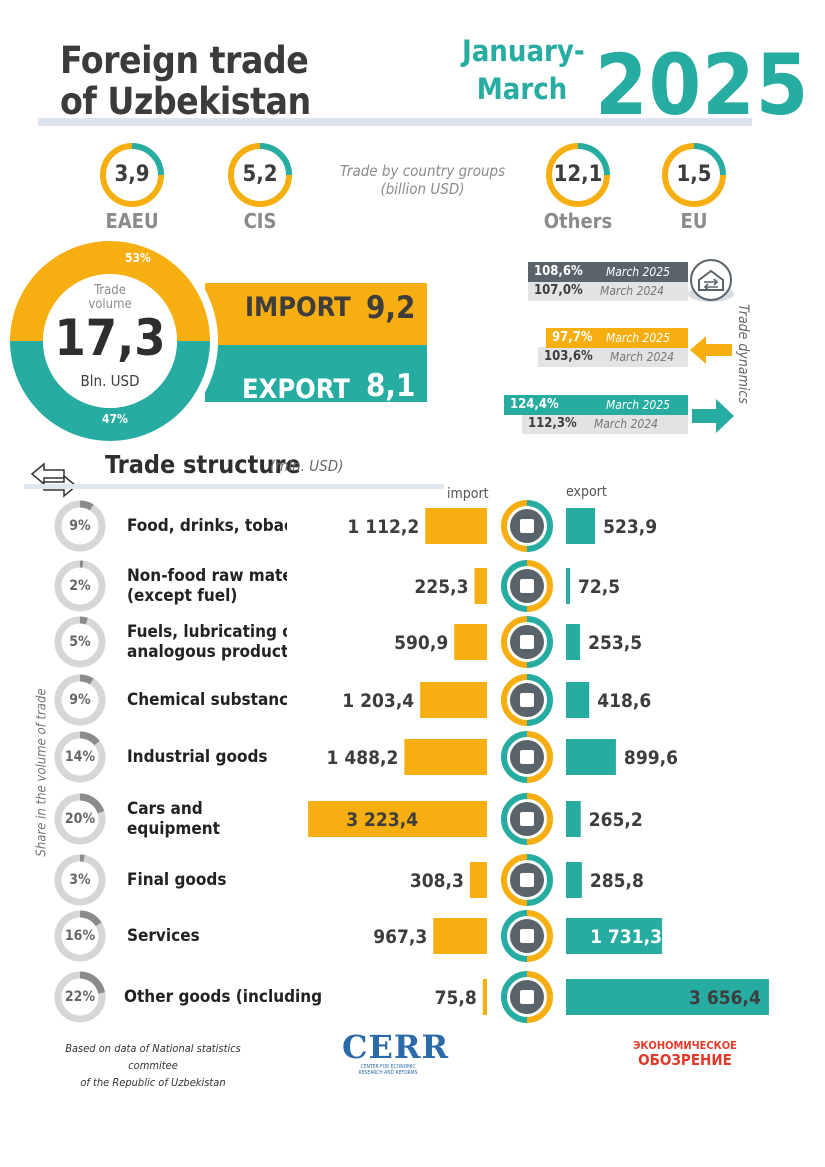  I want to click on category-label: Industrial goods, so click(207, 757).